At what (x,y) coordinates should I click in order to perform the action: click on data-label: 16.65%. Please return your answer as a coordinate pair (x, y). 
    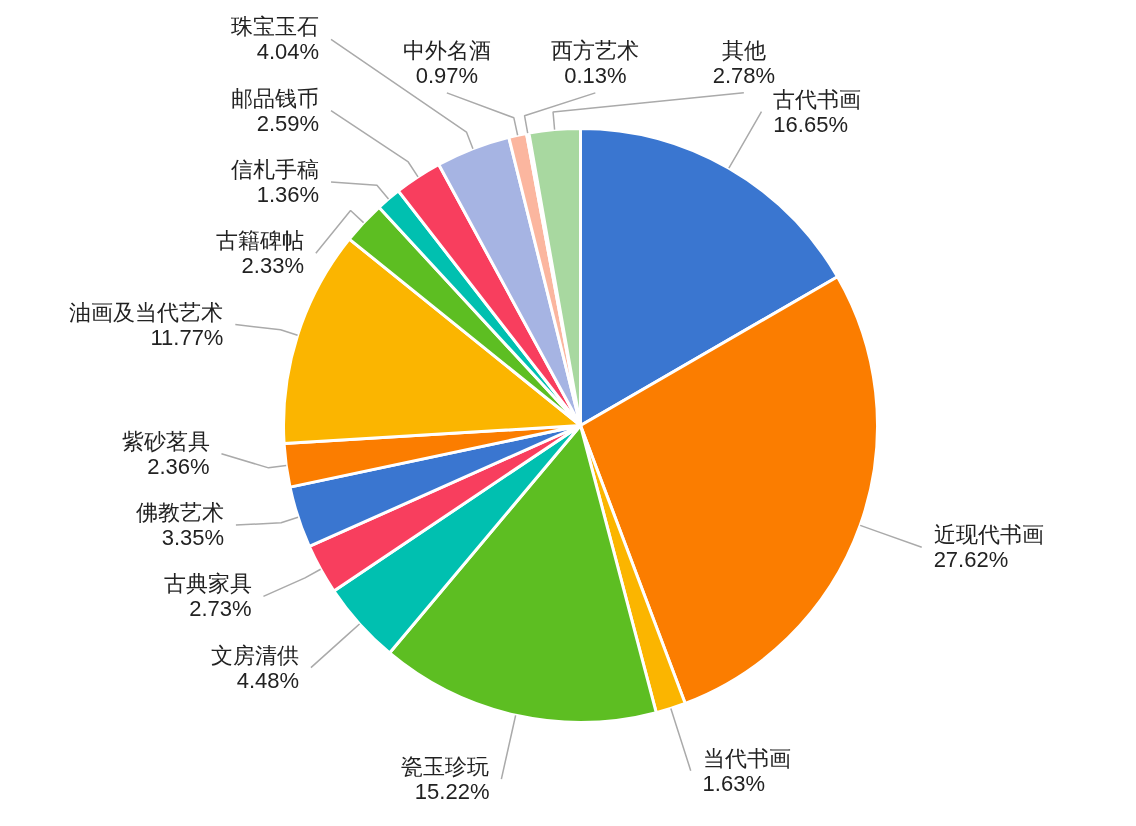
    Looking at the image, I should click on (810, 124).